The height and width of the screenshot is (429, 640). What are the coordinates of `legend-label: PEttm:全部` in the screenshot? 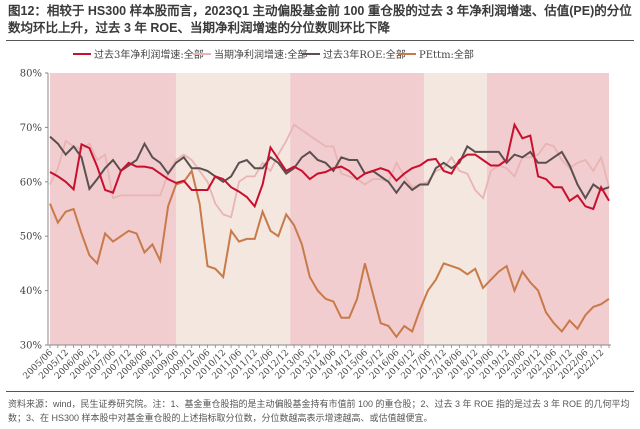 It's located at (446, 55).